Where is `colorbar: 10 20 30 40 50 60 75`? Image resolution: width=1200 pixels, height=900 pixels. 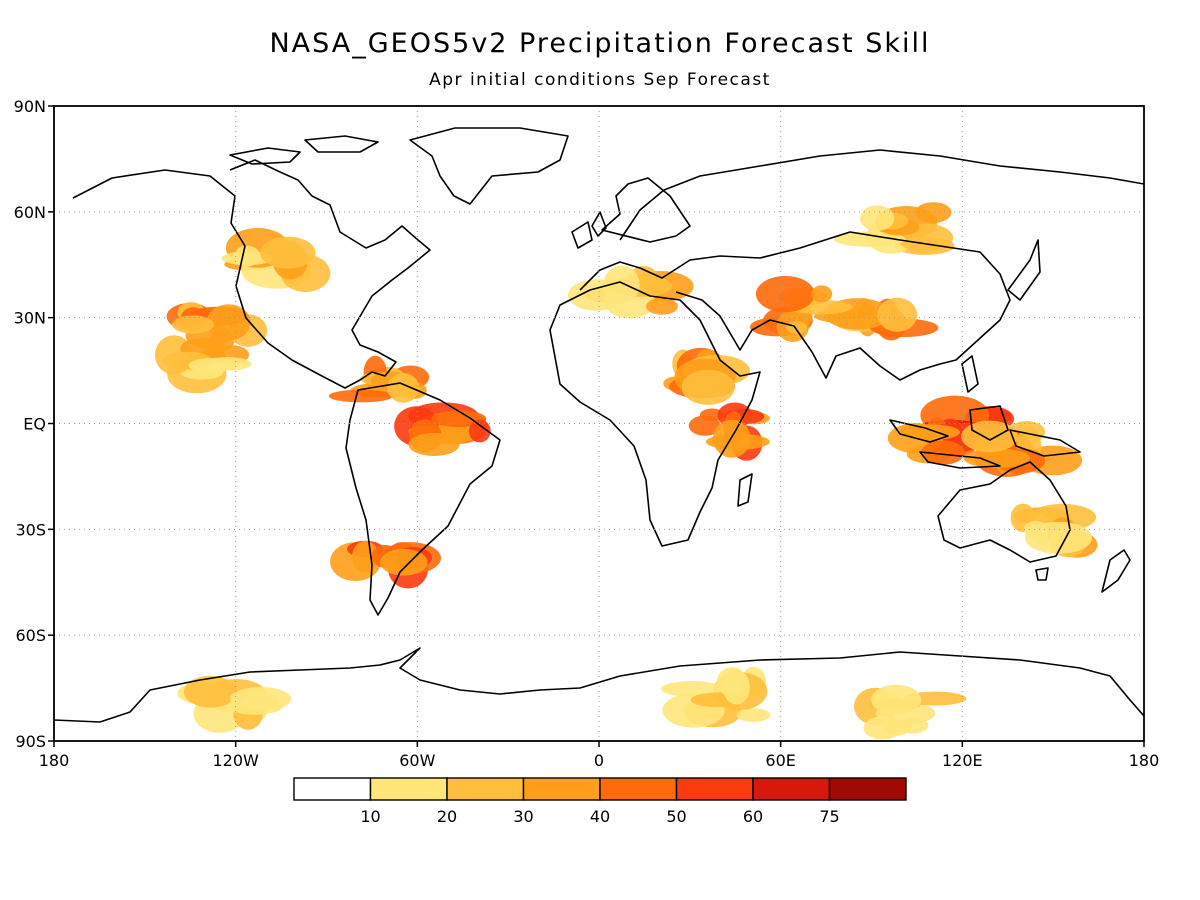 colorbar: 10 20 30 40 50 60 75 is located at coordinates (600, 801).